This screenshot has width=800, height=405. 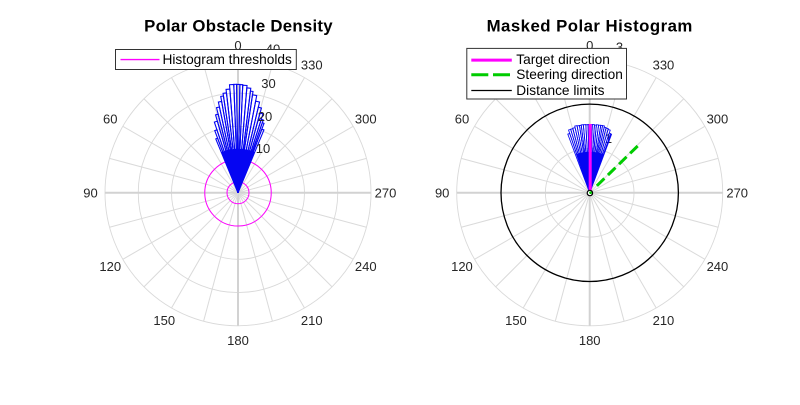 What do you see at coordinates (569, 74) in the screenshot?
I see `svg-text: Steering direction` at bounding box center [569, 74].